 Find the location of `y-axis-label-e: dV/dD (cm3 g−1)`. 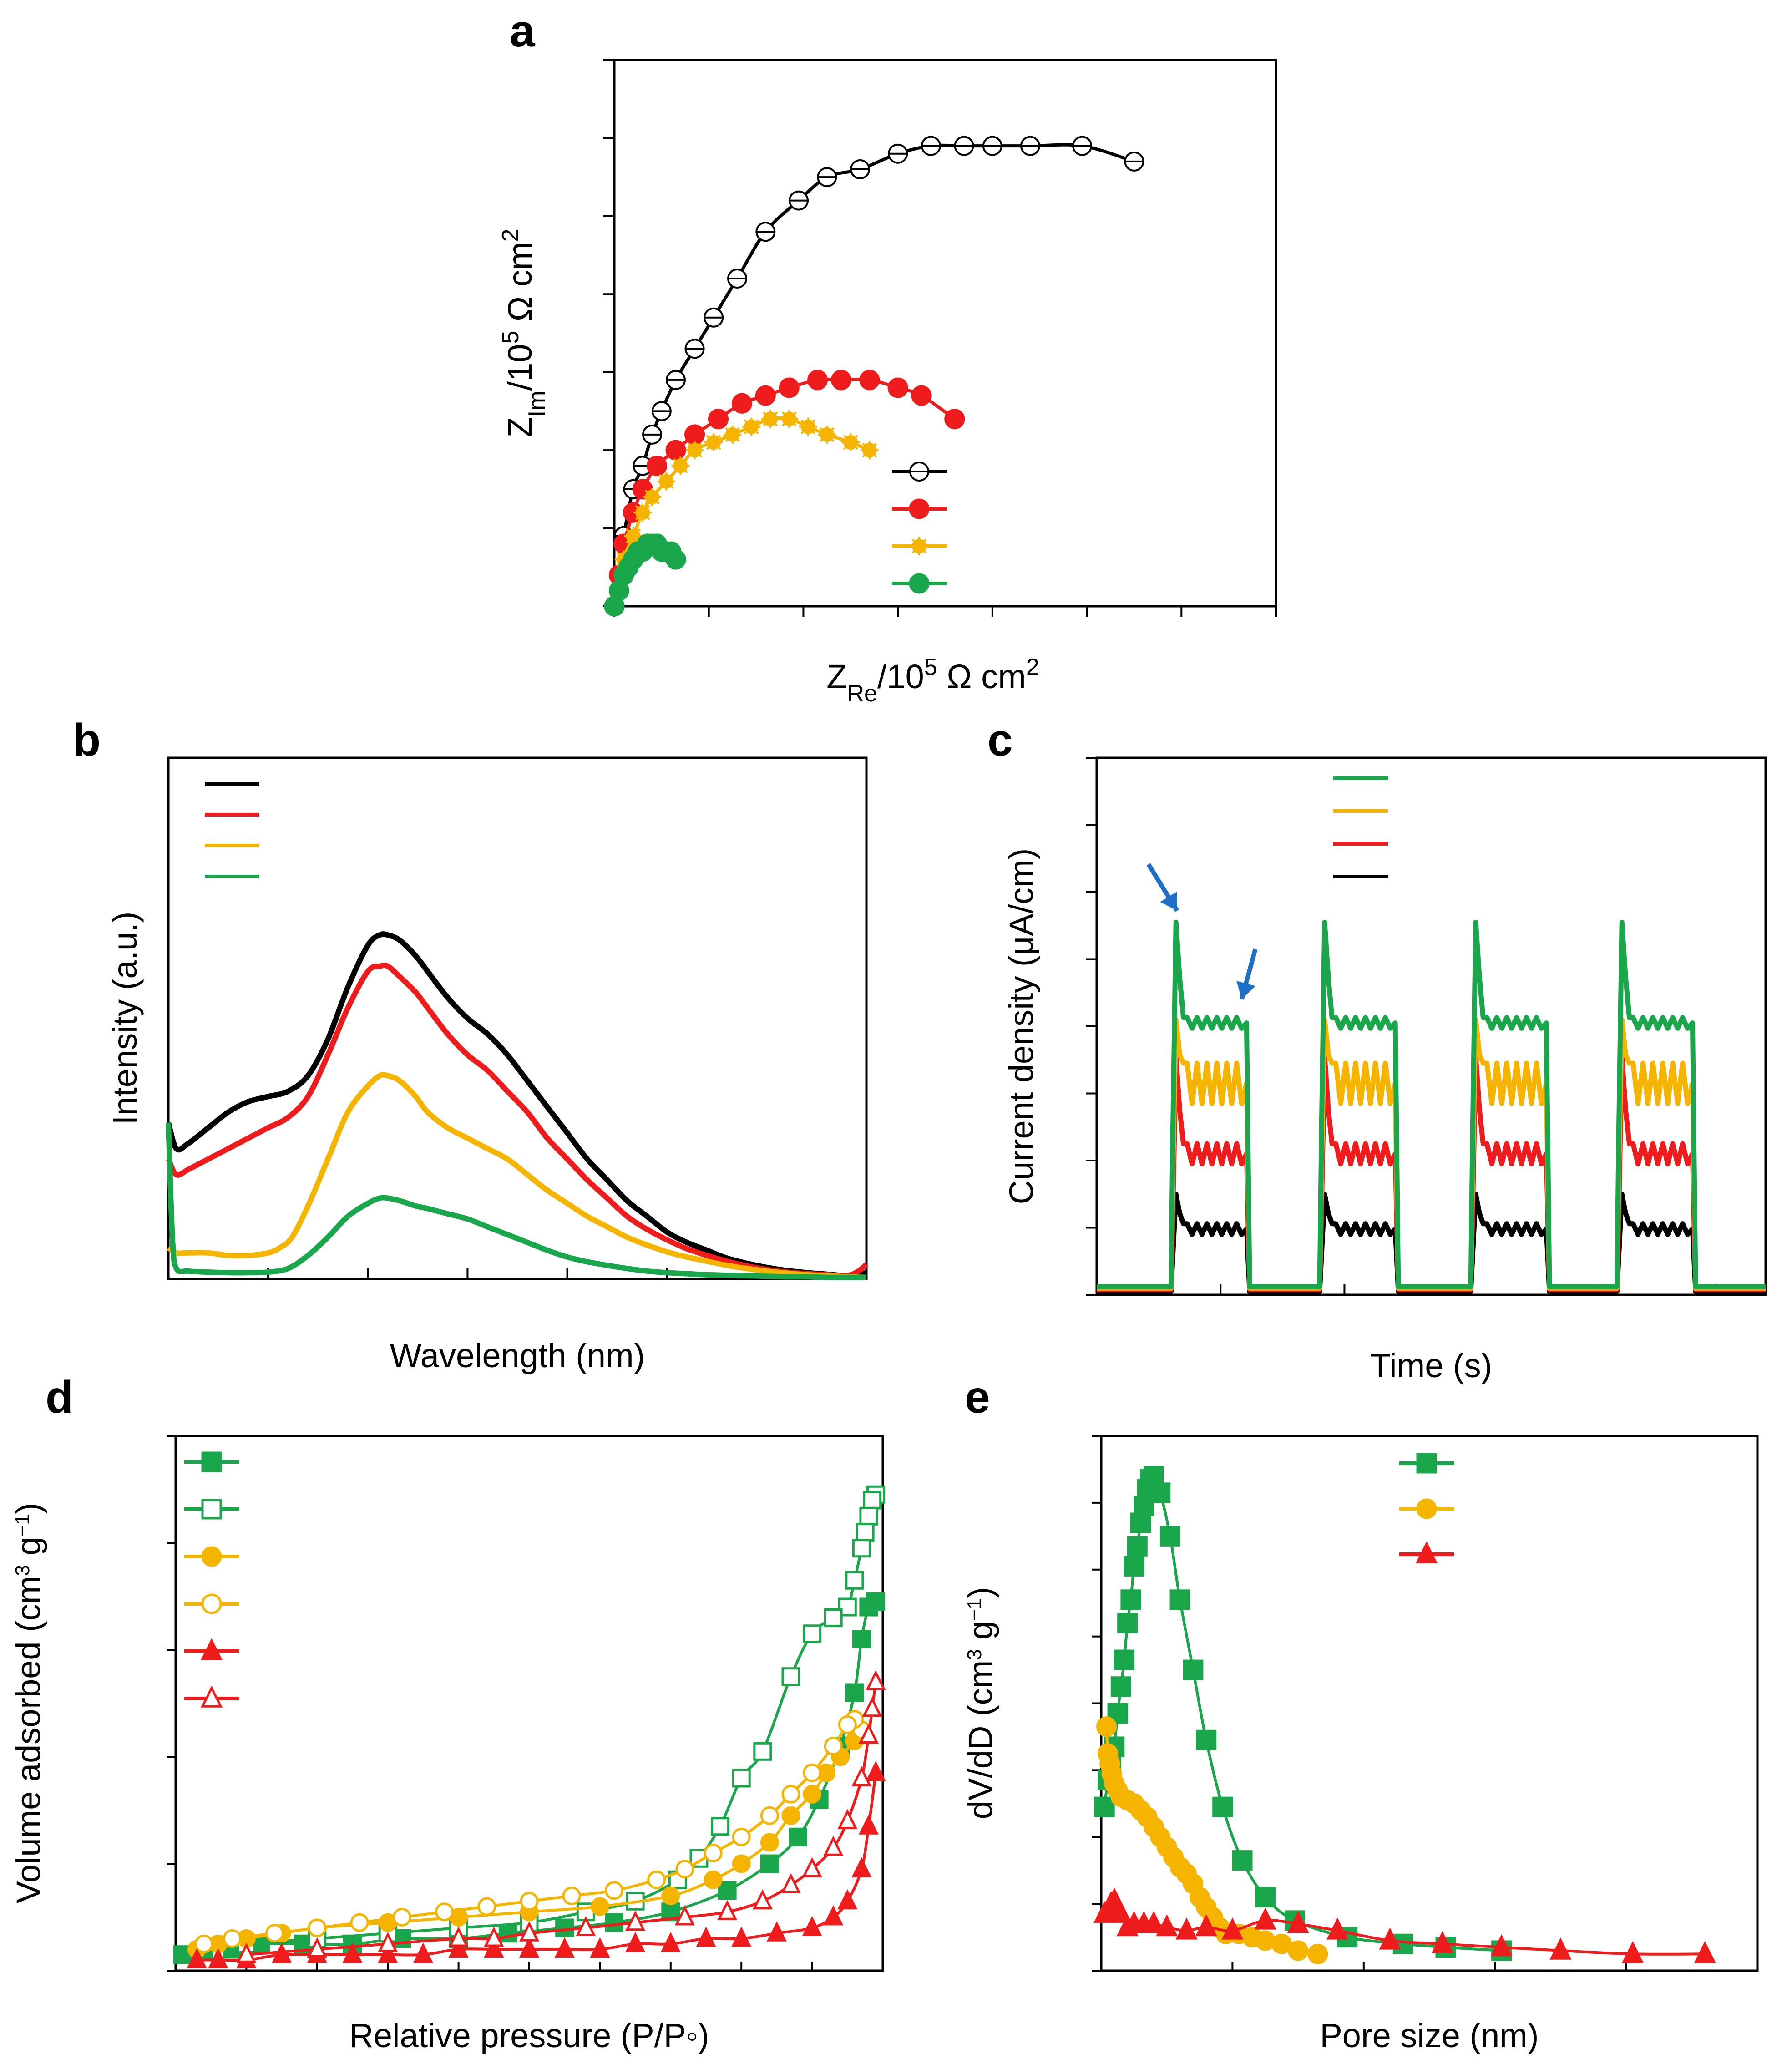

y-axis-label-e: dV/dD (cm3 g−1) is located at coordinates (980, 1703).